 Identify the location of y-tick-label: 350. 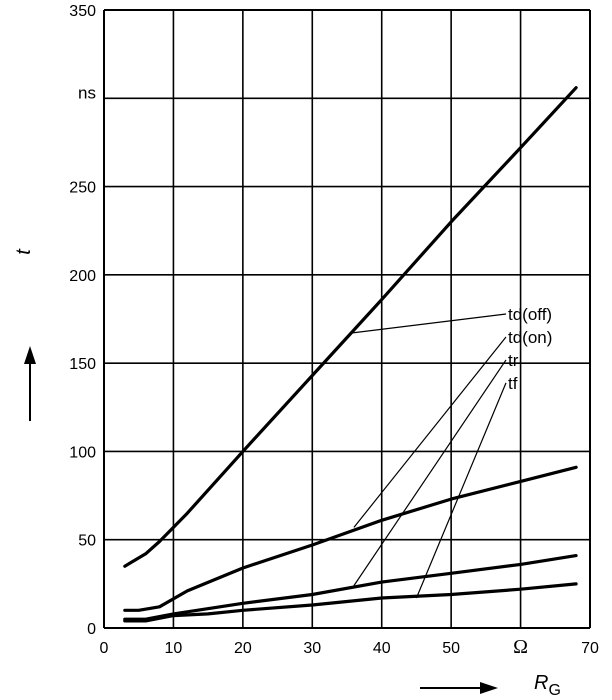
(82, 11).